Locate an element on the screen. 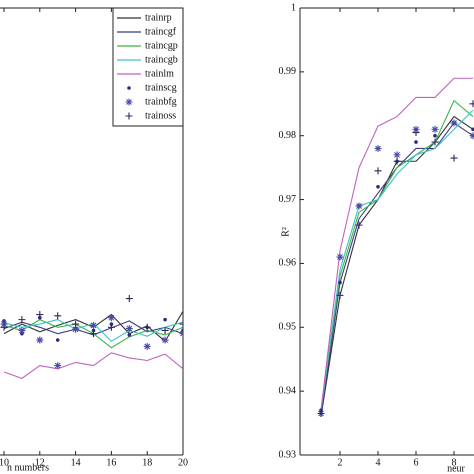 Image resolution: width=474 pixels, height=474 pixels. x-tick-label: 14 is located at coordinates (76, 462).